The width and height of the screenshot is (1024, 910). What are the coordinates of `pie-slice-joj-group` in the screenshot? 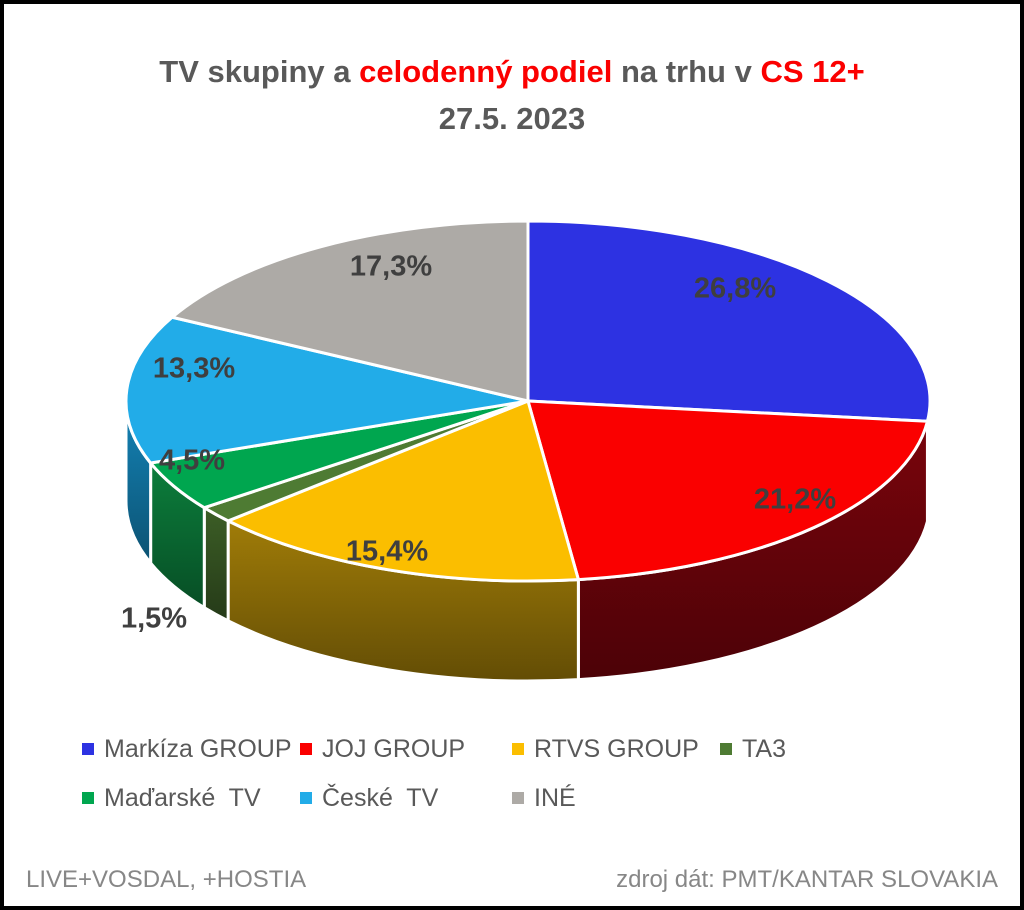 It's located at (727, 490).